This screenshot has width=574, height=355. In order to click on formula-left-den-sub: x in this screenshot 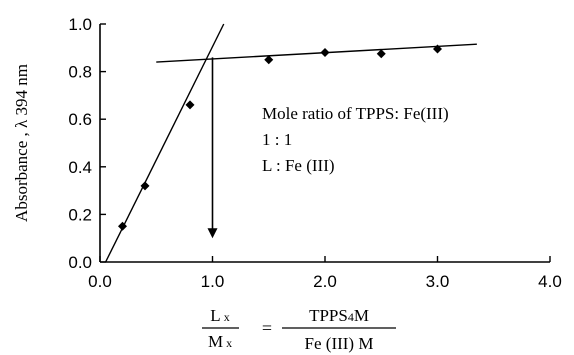, I will do `click(229, 343)`.